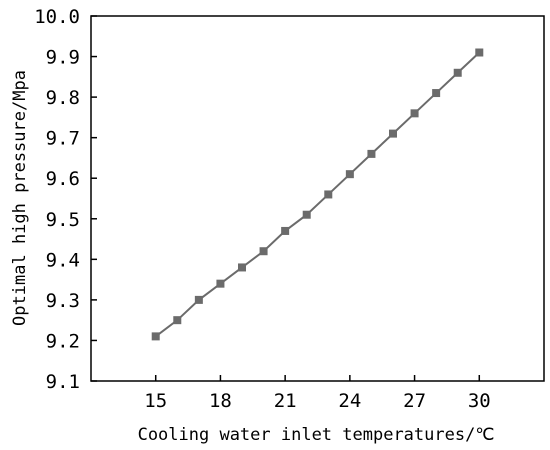 This screenshot has height=450, width=550. What do you see at coordinates (349, 401) in the screenshot?
I see `x-tick-label: 24` at bounding box center [349, 401].